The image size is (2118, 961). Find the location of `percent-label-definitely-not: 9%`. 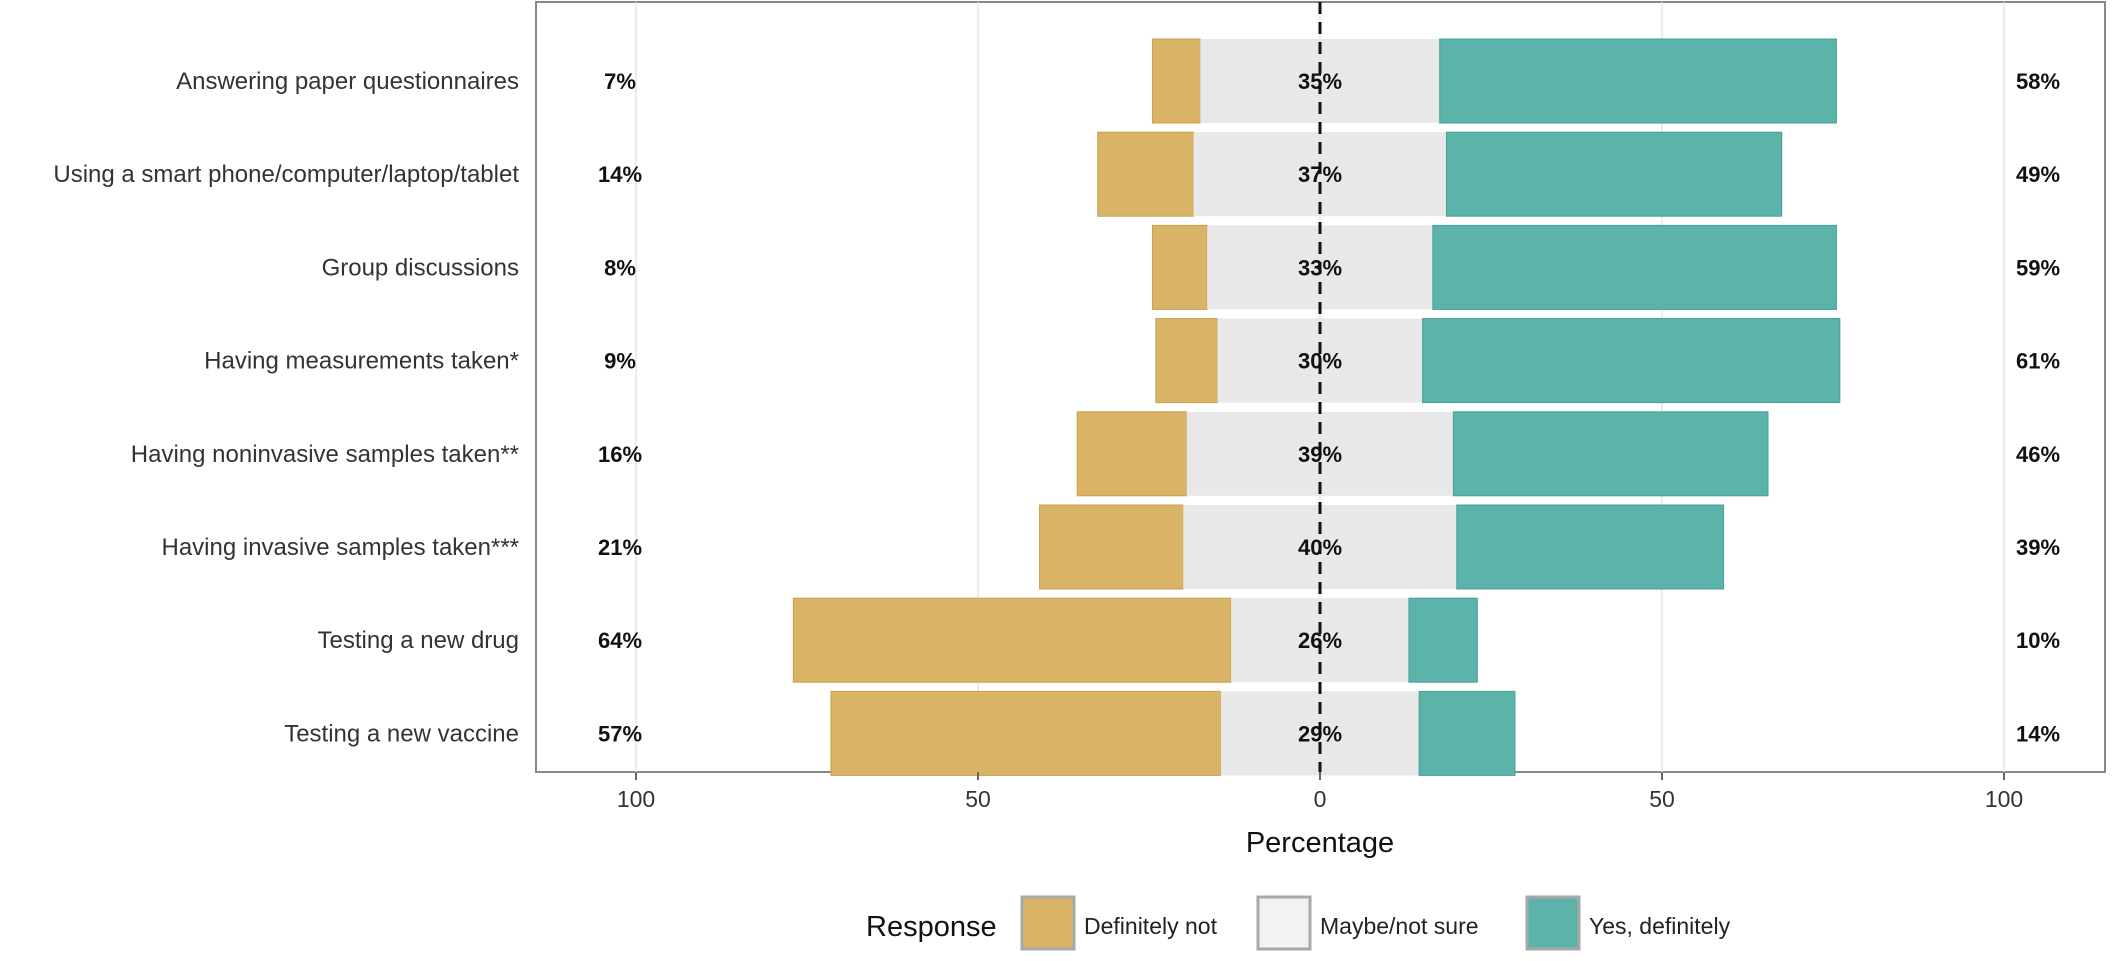

percent-label-definitely-not: 9% is located at coordinates (620, 361).